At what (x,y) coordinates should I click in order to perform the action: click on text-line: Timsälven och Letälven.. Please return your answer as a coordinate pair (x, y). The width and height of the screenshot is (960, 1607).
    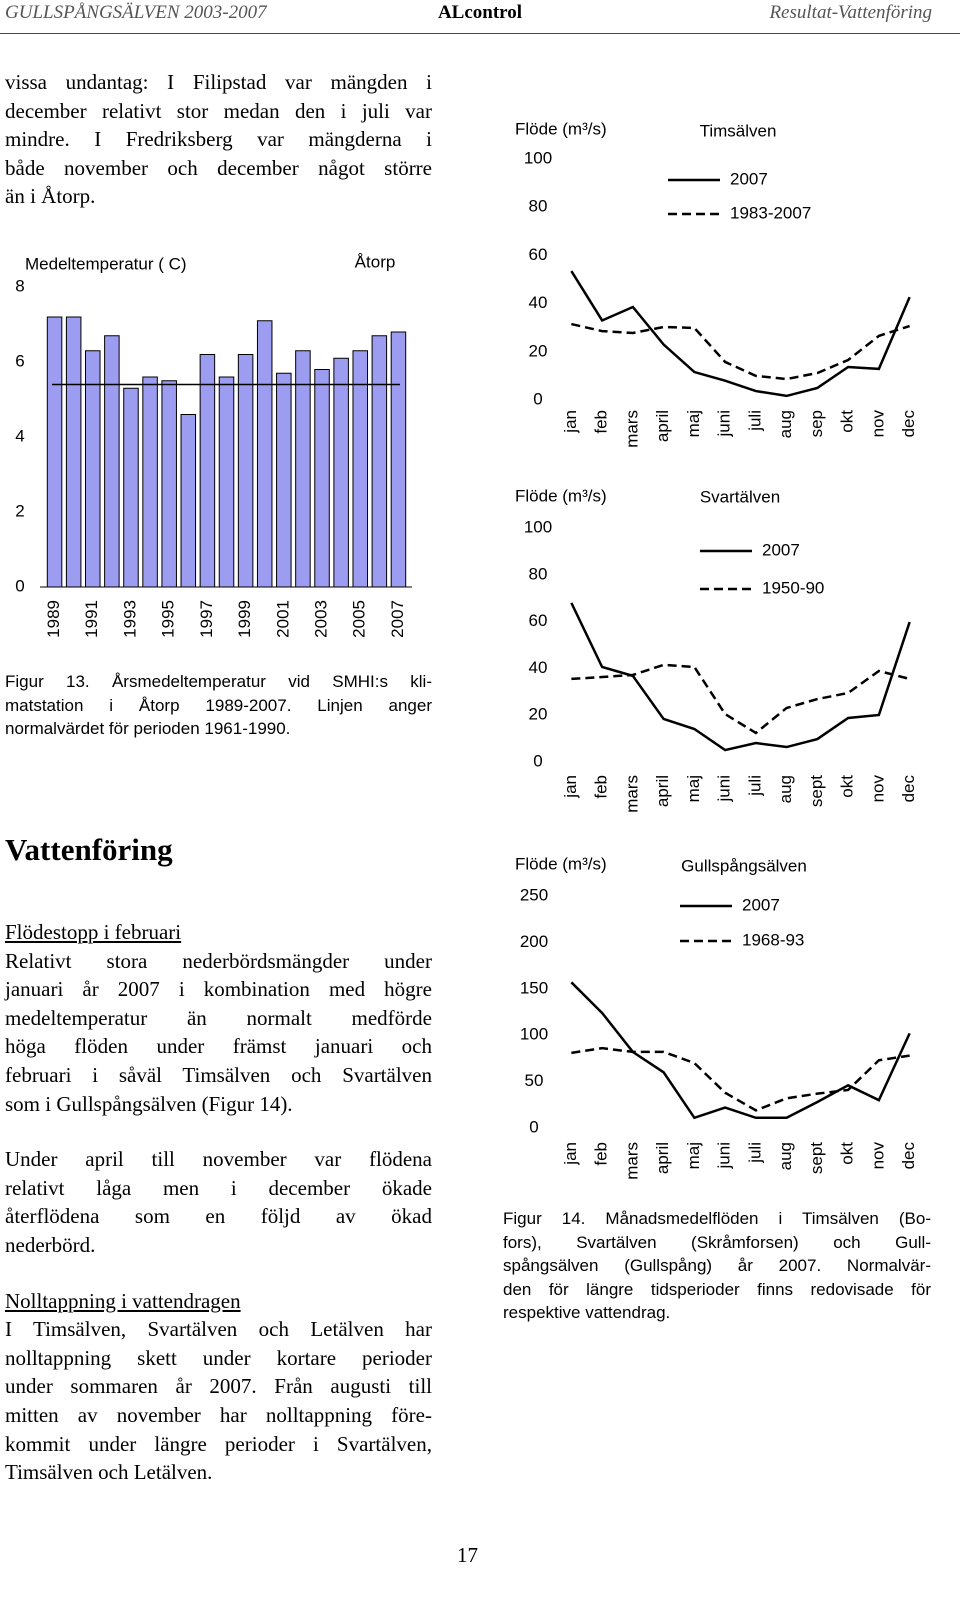
    Looking at the image, I should click on (109, 1472).